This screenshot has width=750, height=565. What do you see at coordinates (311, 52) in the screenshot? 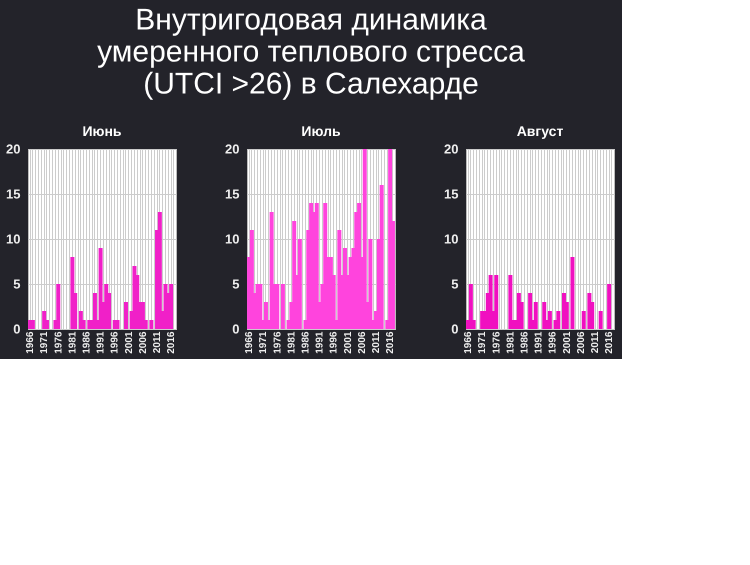
I see `text: Внутригодовая динамика умеренного теплового стресса (UTCI >26) в Салехарде` at bounding box center [311, 52].